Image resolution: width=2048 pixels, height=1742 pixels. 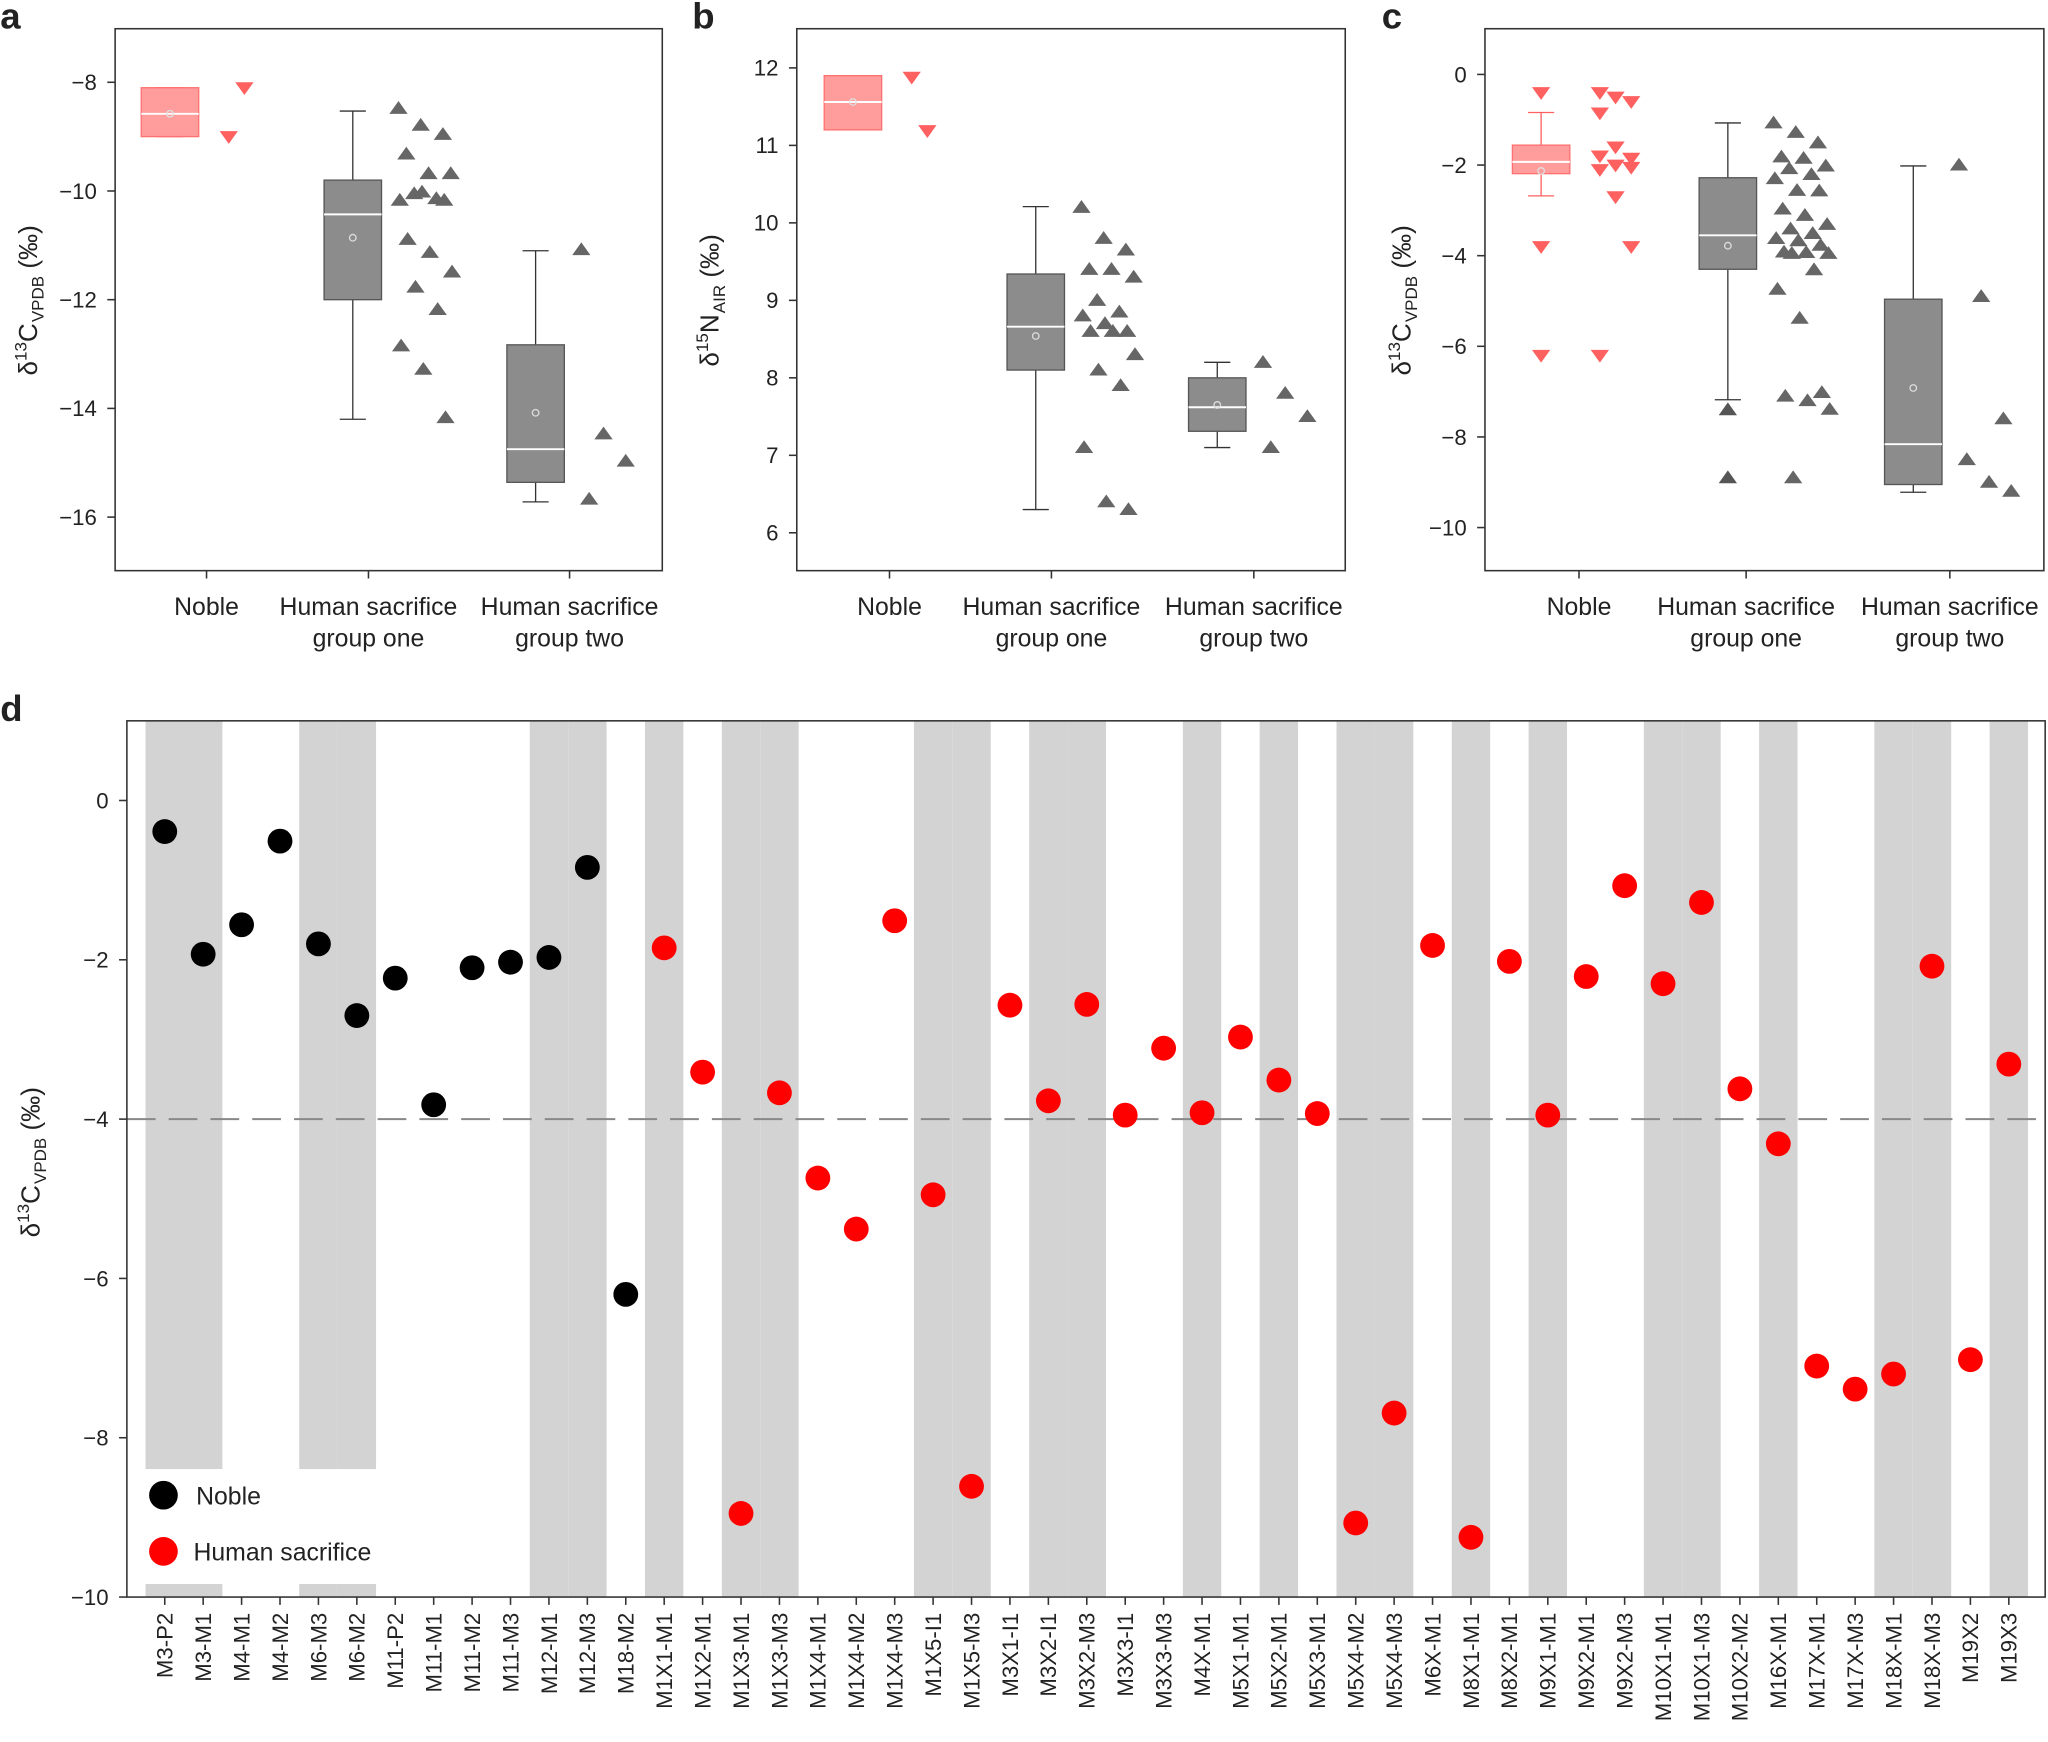 What do you see at coordinates (165, 1645) in the screenshot?
I see `x-tick-label: M3-P2` at bounding box center [165, 1645].